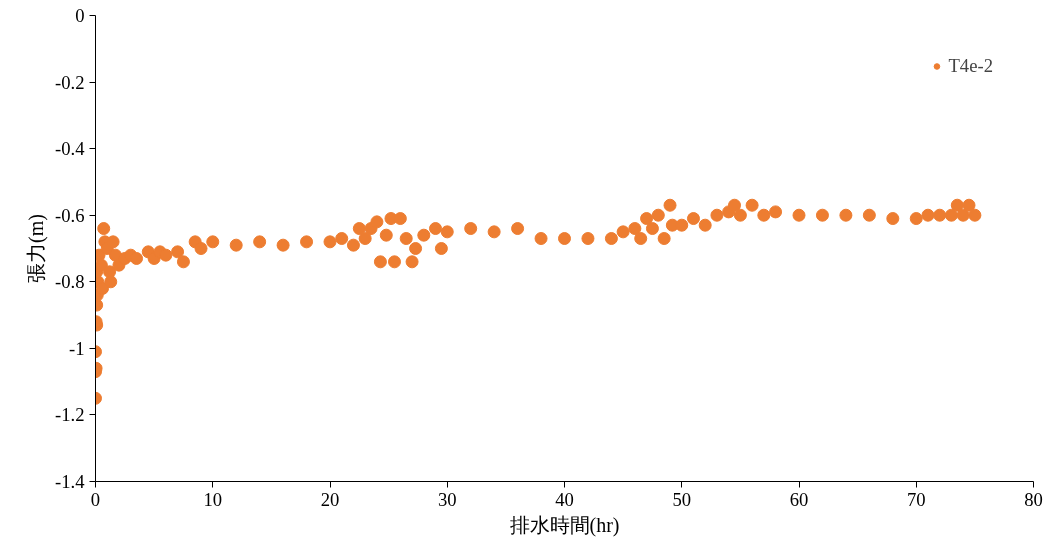 The width and height of the screenshot is (1053, 538). Describe the element at coordinates (70, 149) in the screenshot. I see `y-tick-label: -0.4` at that location.